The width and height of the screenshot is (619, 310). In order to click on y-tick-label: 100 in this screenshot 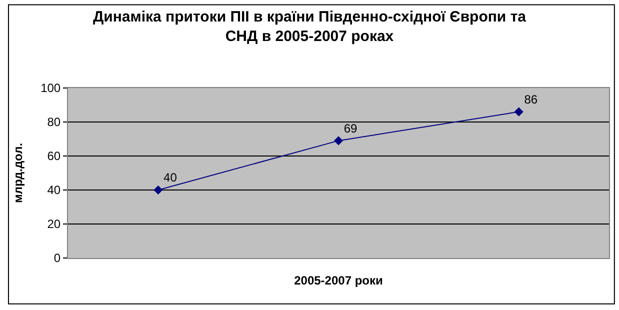, I will do `click(50, 88)`.